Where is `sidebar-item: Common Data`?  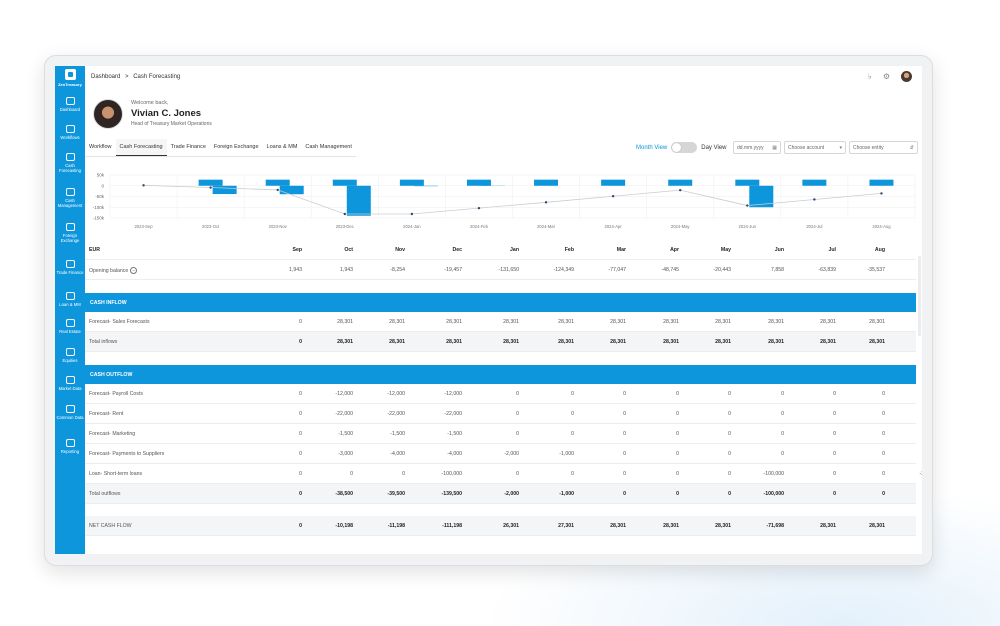 sidebar-item: Common Data is located at coordinates (70, 412).